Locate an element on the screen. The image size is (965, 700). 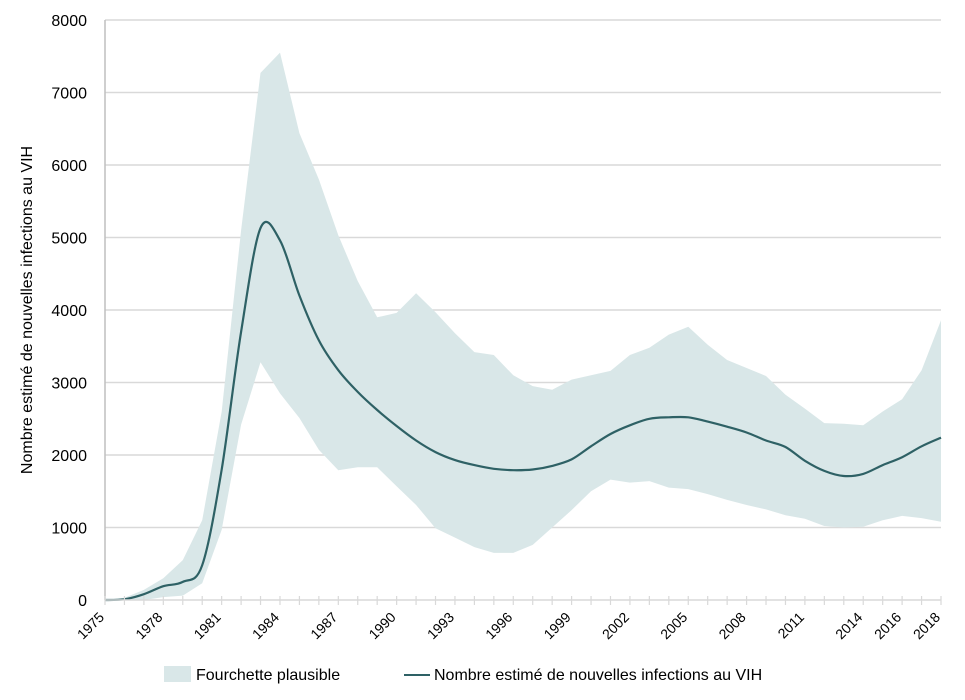
legend-band-label: Fourchette plausible is located at coordinates (268, 675).